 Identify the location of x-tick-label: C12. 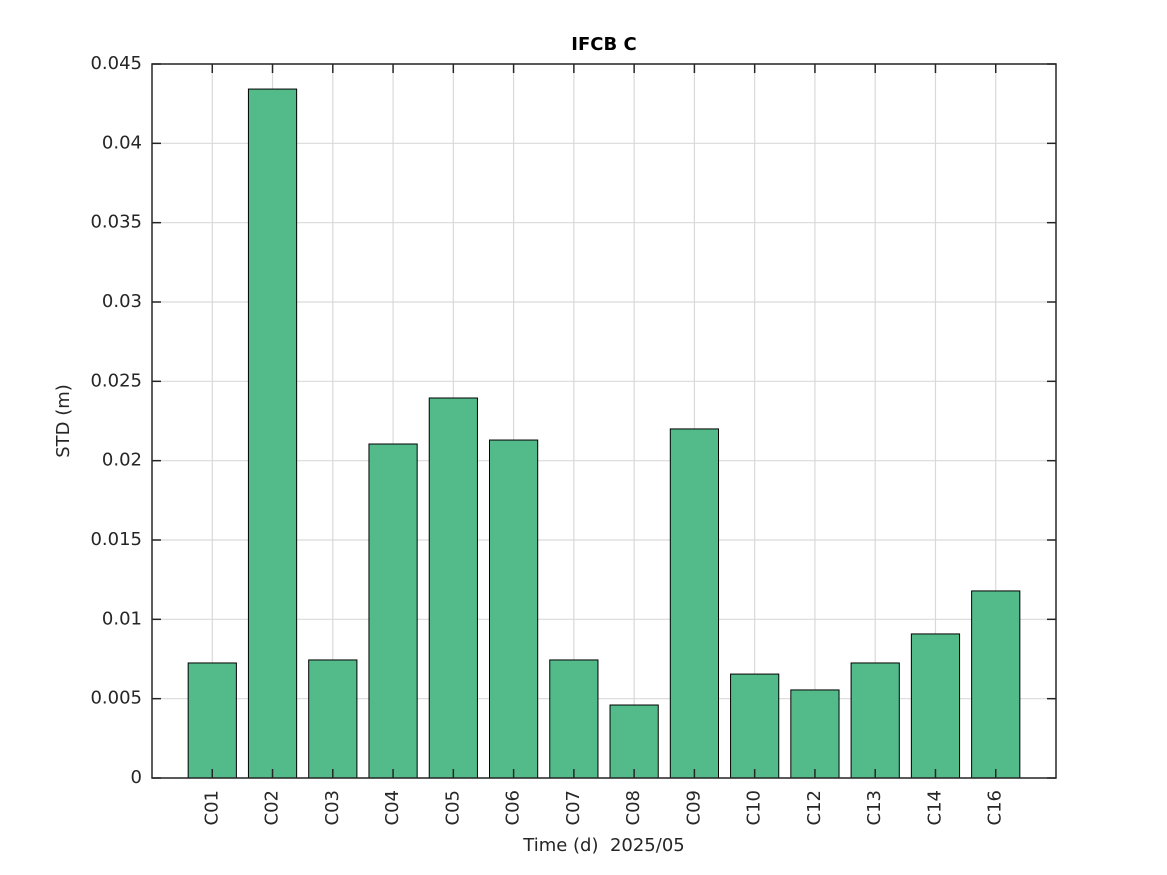
(814, 807).